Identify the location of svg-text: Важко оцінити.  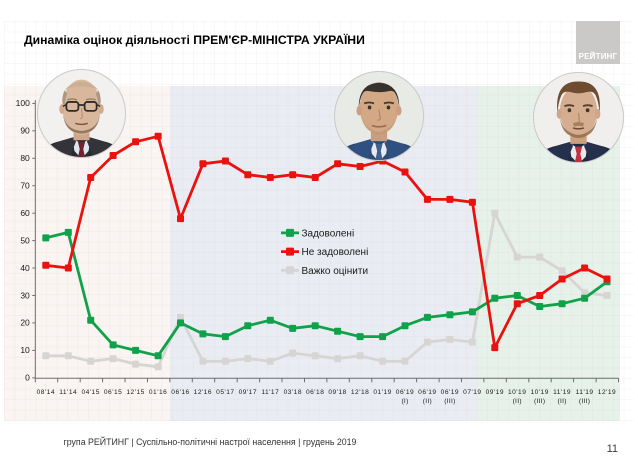
(335, 271).